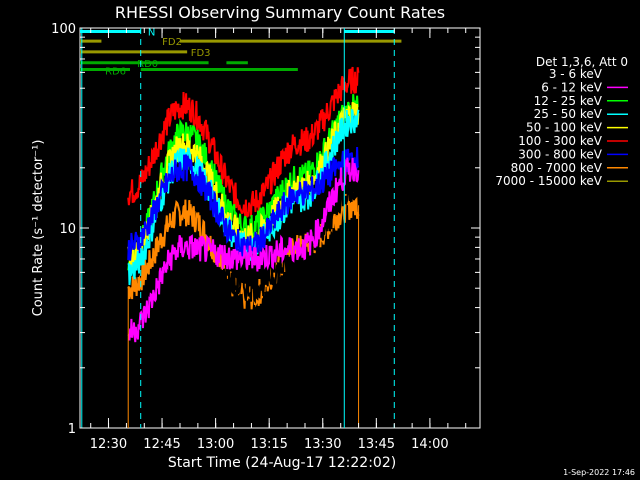 Image resolution: width=640 pixels, height=480 pixels. I want to click on series-line-100-300-keV, so click(243, 142).